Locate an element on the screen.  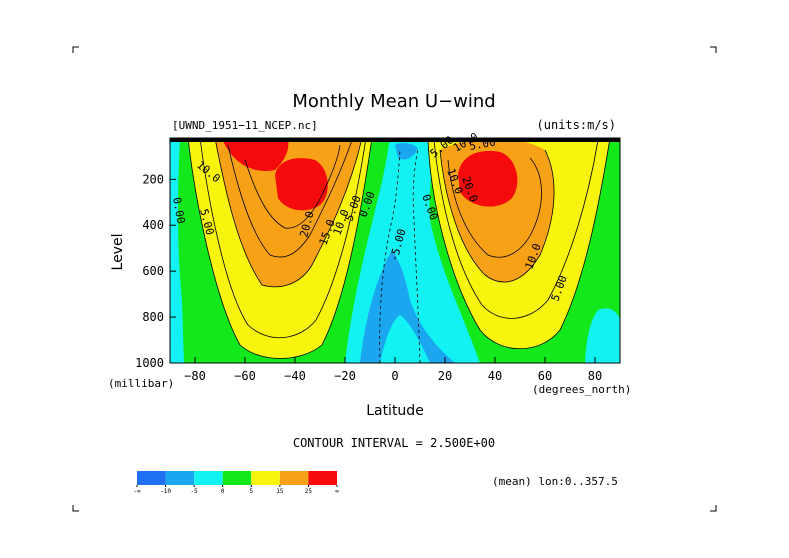
region-cyan-right is located at coordinates (602, 335).